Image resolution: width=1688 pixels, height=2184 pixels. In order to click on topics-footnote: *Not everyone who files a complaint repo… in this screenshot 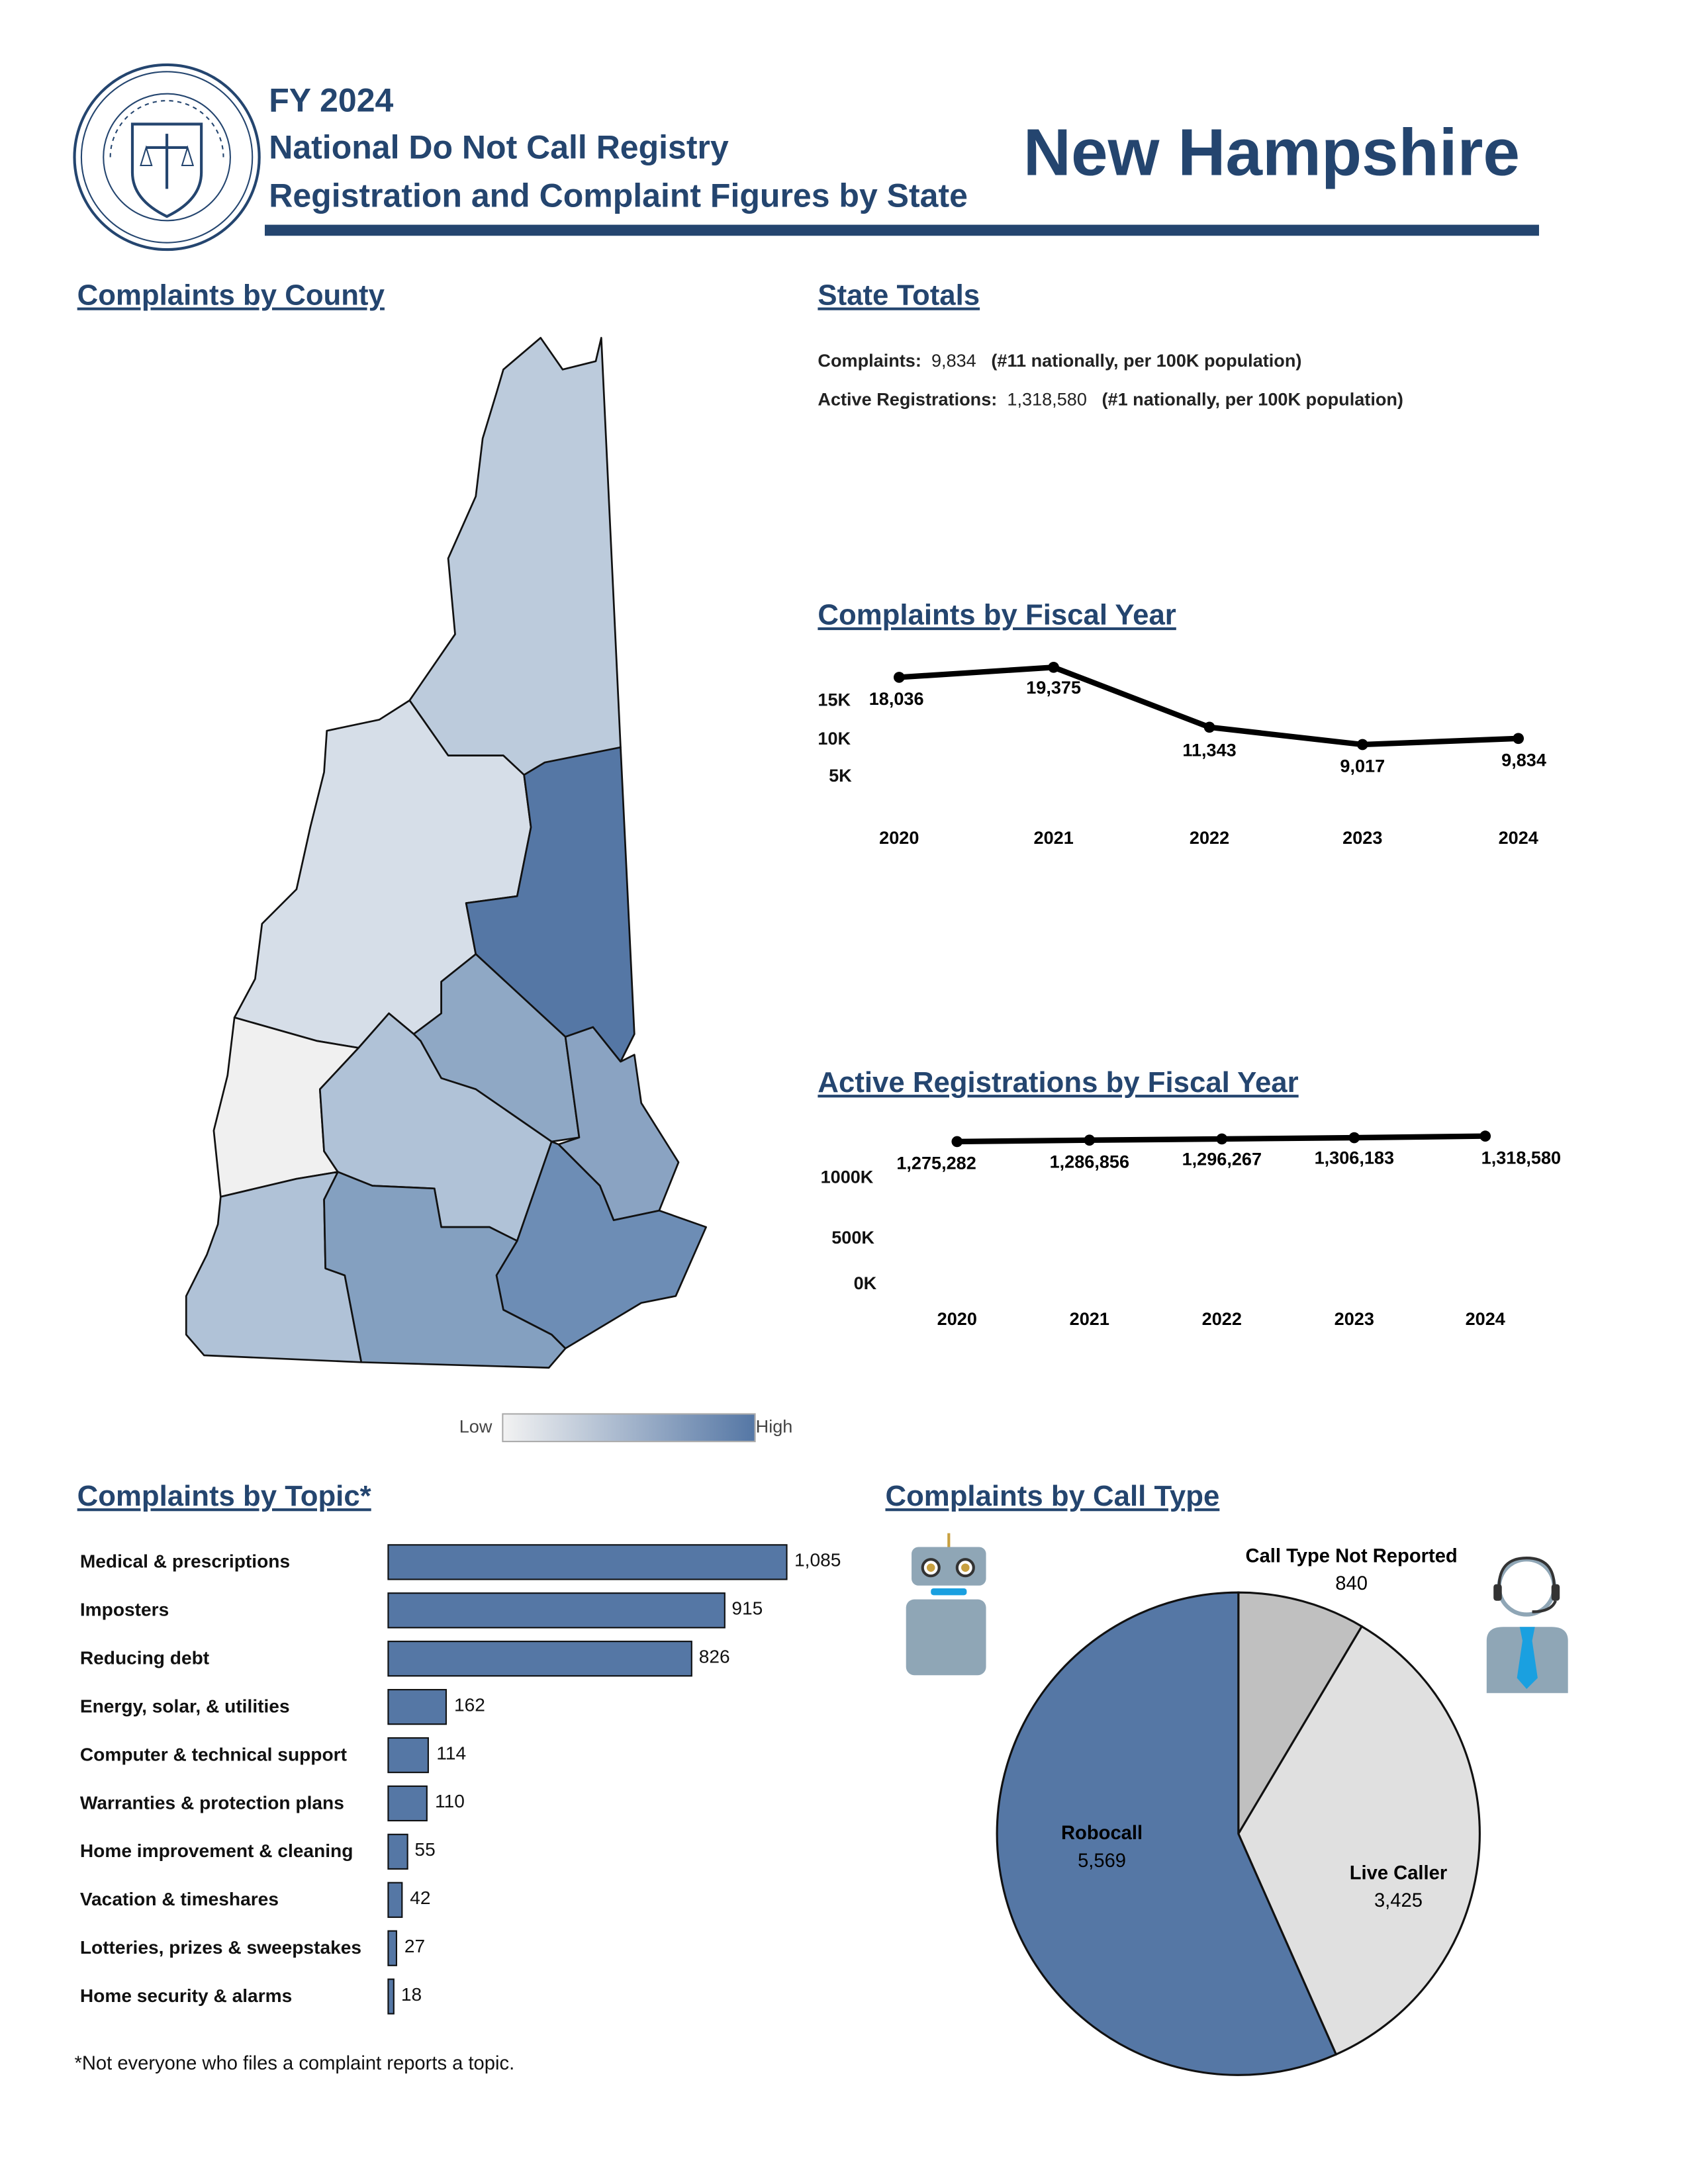, I will do `click(294, 2062)`.